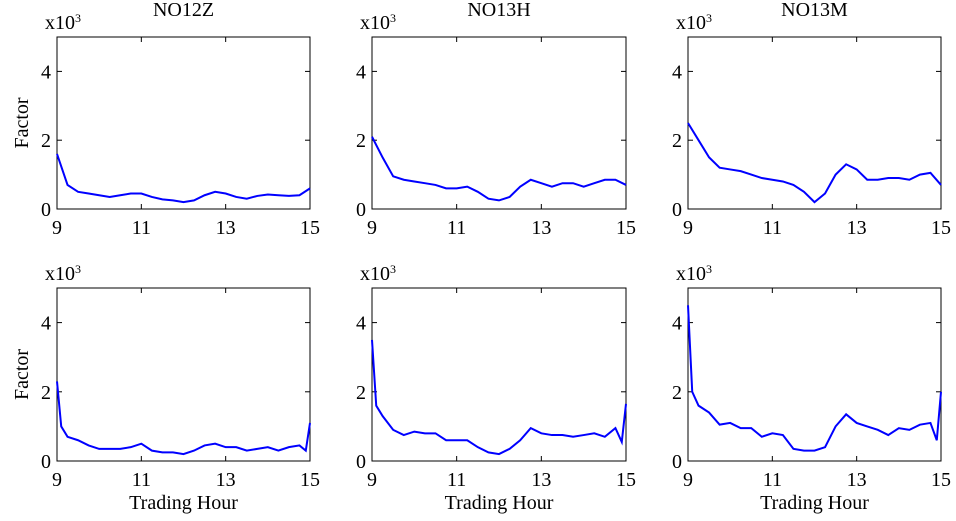  I want to click on panel-title: NO13H, so click(498, 10).